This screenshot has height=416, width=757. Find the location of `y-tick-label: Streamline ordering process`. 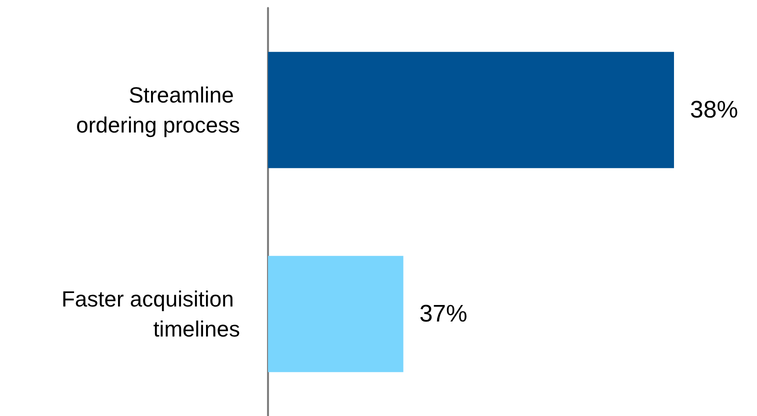

y-tick-label: Streamline ordering process is located at coordinates (158, 110).